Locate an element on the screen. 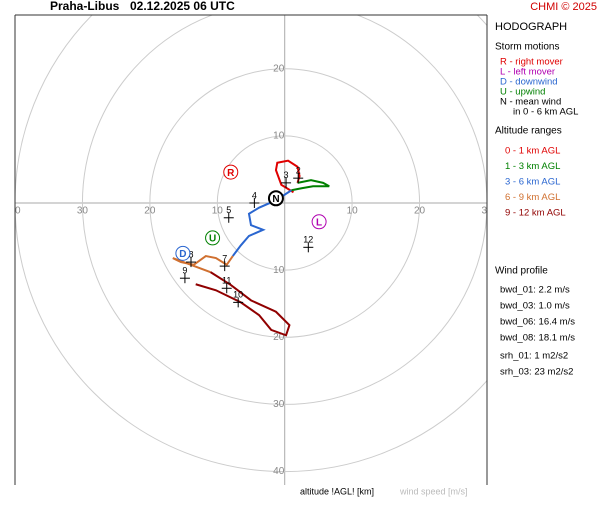  wind-line: bwd_06: 16.4 m/s is located at coordinates (537, 322).